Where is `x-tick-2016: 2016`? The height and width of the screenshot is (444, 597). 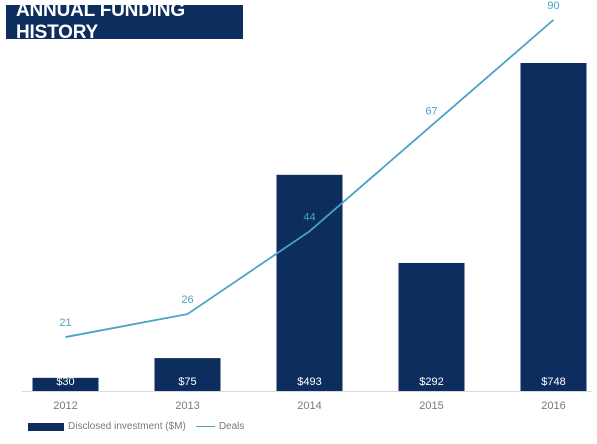 x-tick-2016: 2016 is located at coordinates (553, 406).